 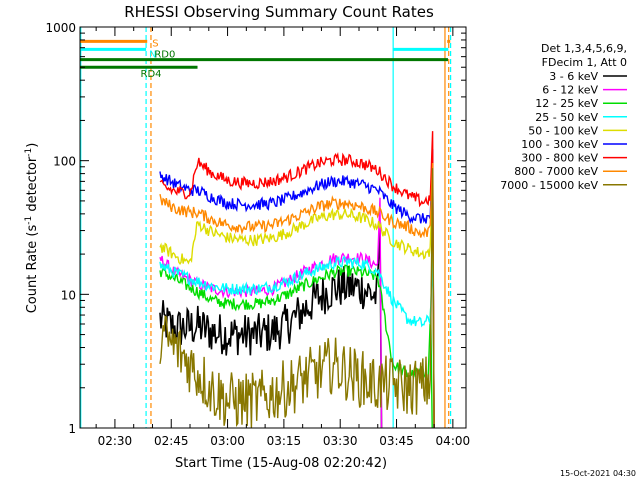 What do you see at coordinates (32, 186) in the screenshot?
I see `y-axis-label-mid: detector` at bounding box center [32, 186].